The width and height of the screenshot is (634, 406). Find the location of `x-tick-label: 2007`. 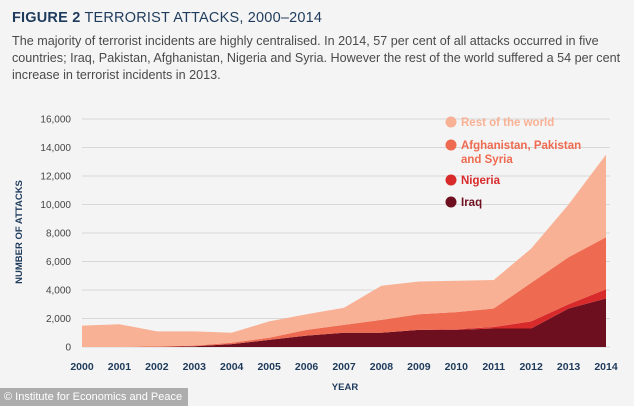

x-tick-label: 2007 is located at coordinates (344, 367).